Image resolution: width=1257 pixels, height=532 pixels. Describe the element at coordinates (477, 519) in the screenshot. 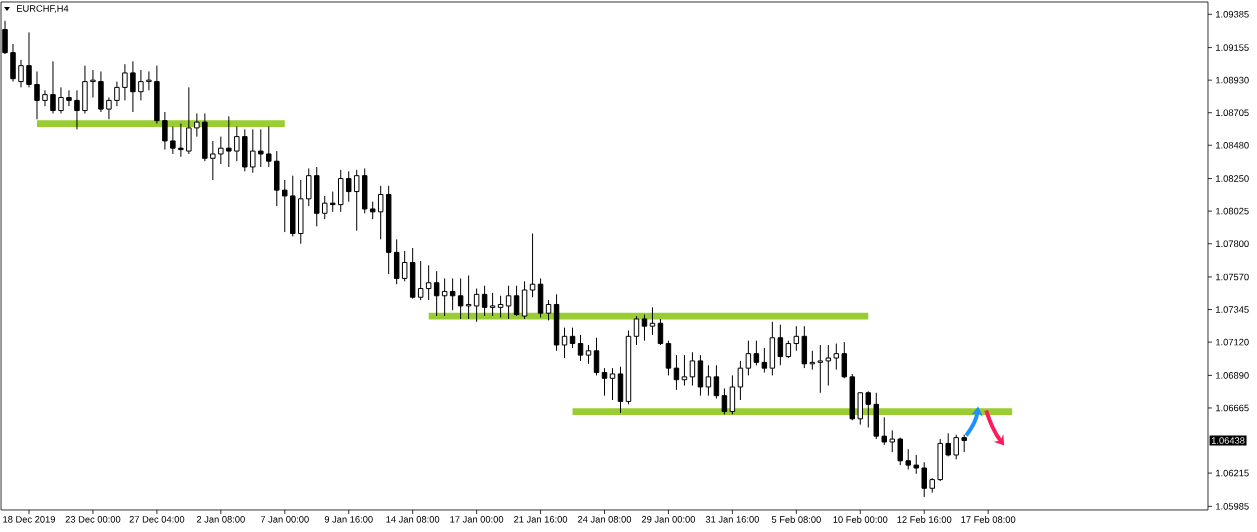

I see `x-tick-label: 17 Jan 00:00` at that location.